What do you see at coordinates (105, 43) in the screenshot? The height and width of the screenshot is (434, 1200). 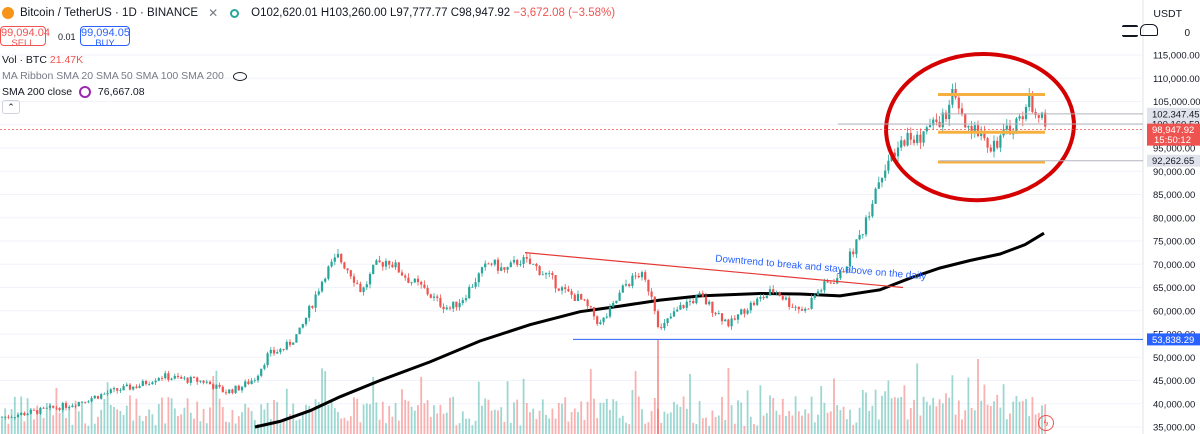 I see `buy-label: BUY` at bounding box center [105, 43].